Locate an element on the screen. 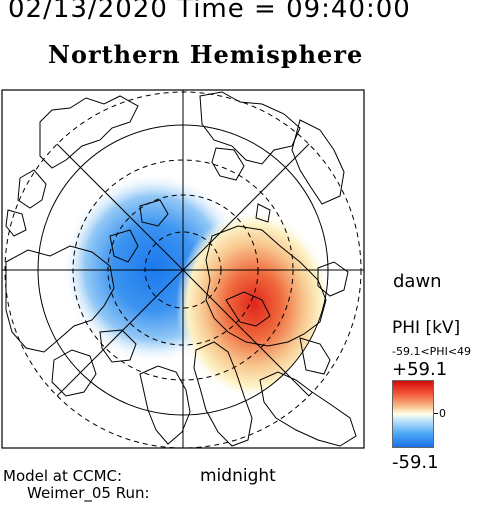 The height and width of the screenshot is (508, 484). credit-line-2: Weimer_05 Run: is located at coordinates (88, 493).